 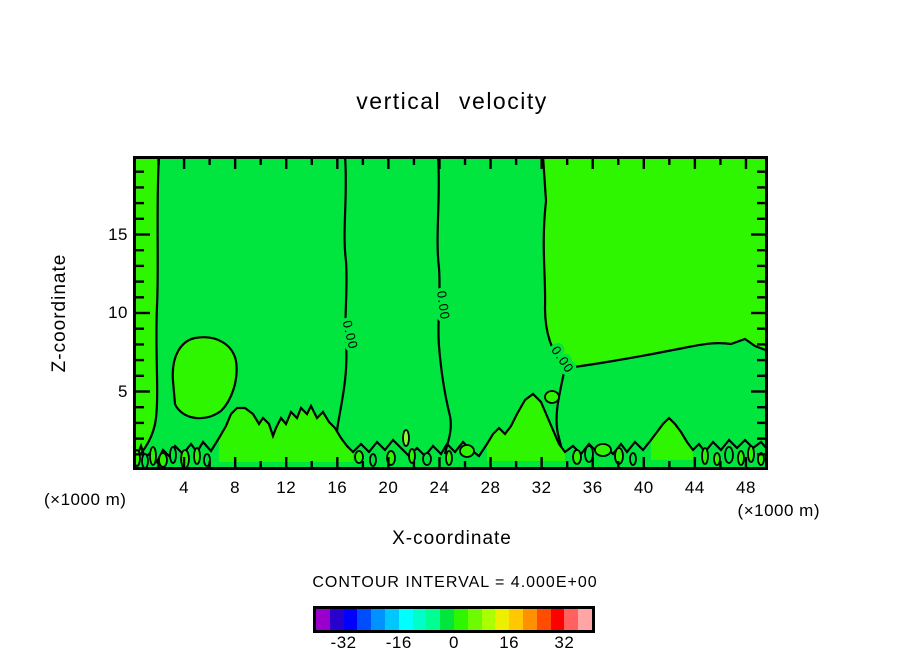 I want to click on y-tick-label: 10, so click(x=118, y=312).